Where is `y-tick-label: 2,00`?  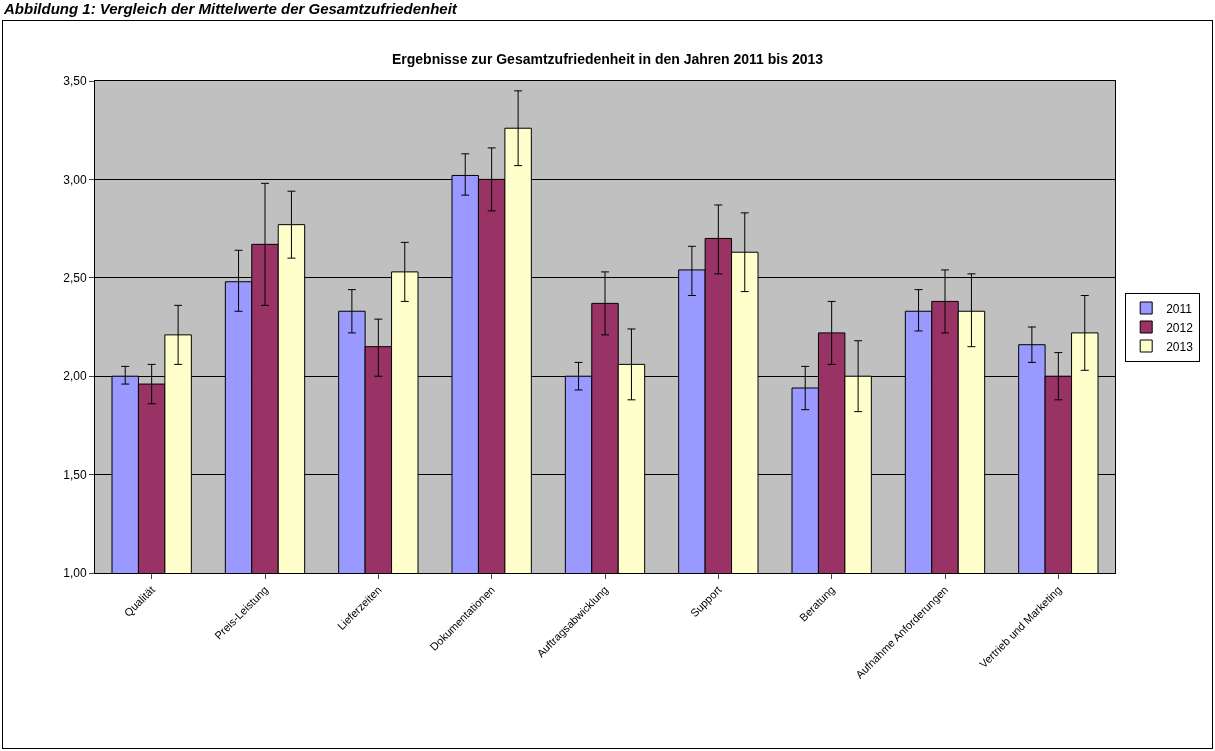
y-tick-label: 2,00 is located at coordinates (75, 376).